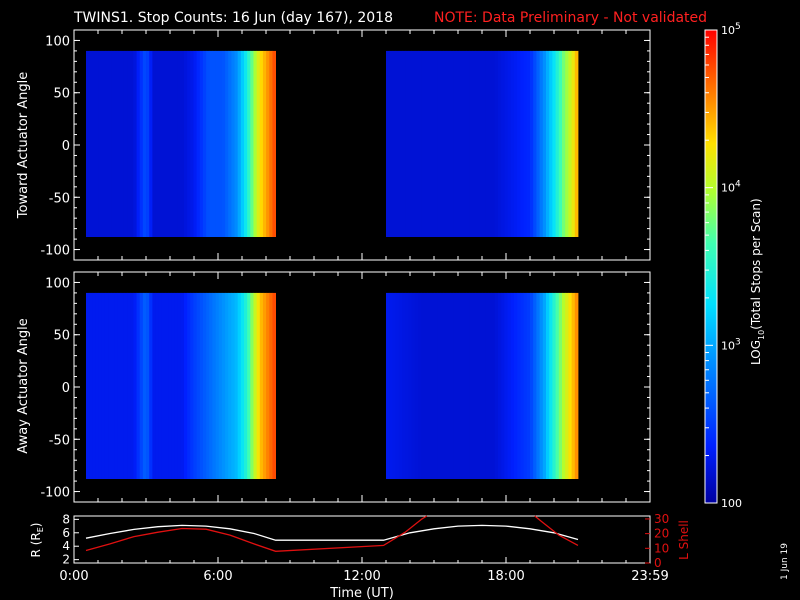  What do you see at coordinates (757, 281) in the screenshot?
I see `colorbar-label: LOG10(Total Stops per Scan)` at bounding box center [757, 281].